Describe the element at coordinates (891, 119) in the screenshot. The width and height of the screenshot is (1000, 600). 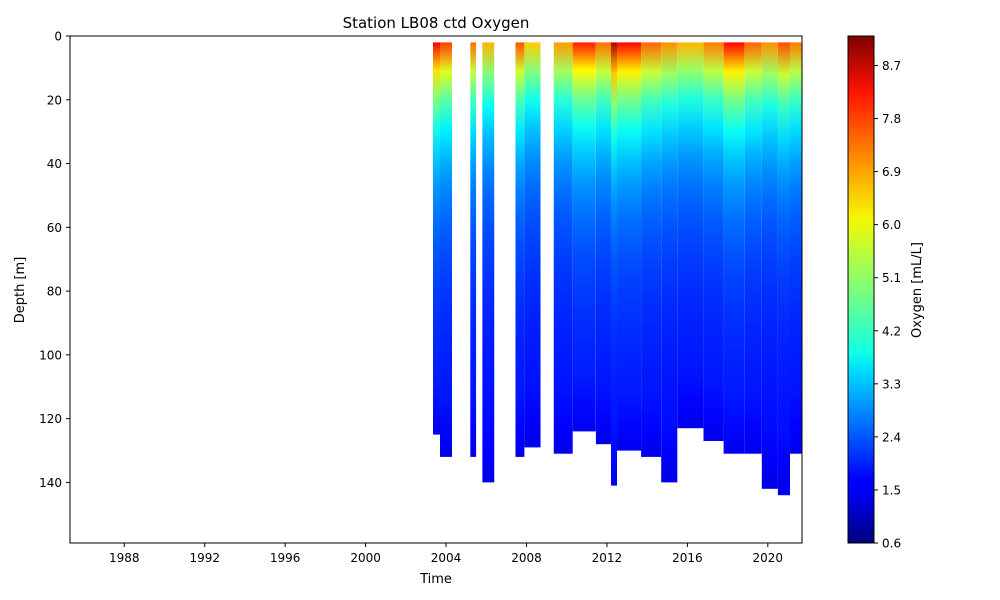
I see `colorbar-tick-label: 7.8` at that location.